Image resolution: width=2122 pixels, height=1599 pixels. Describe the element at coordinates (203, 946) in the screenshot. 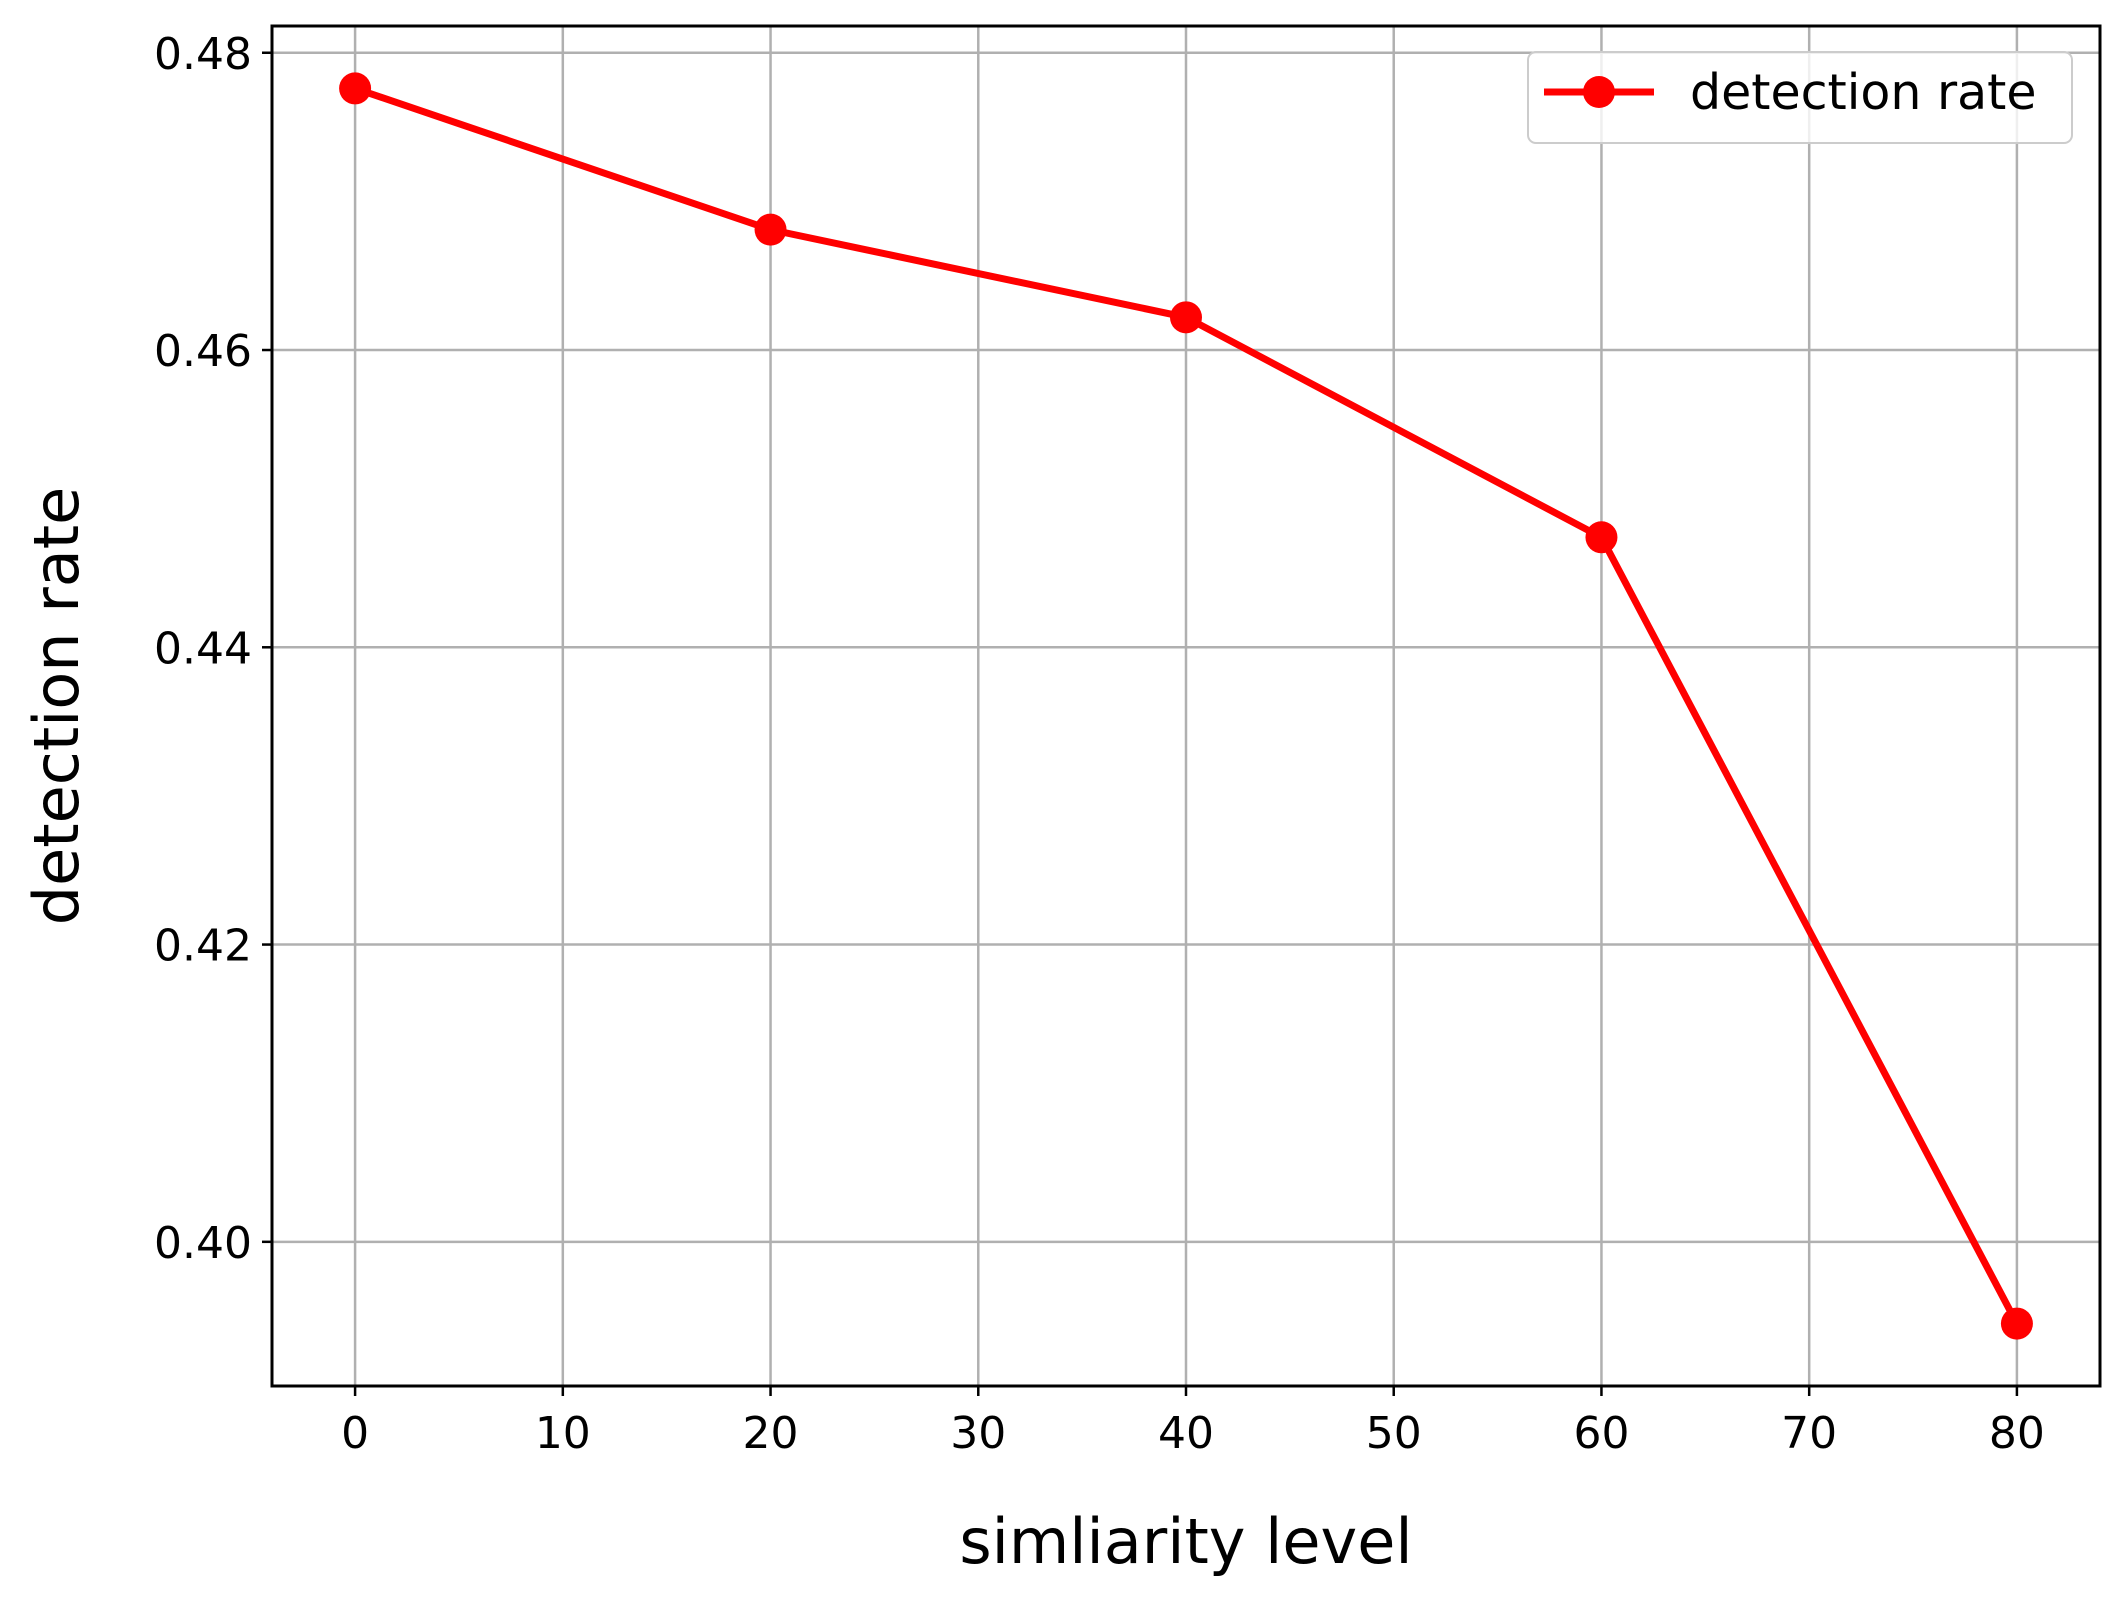

I see `y-tick-label: 0.42` at that location.